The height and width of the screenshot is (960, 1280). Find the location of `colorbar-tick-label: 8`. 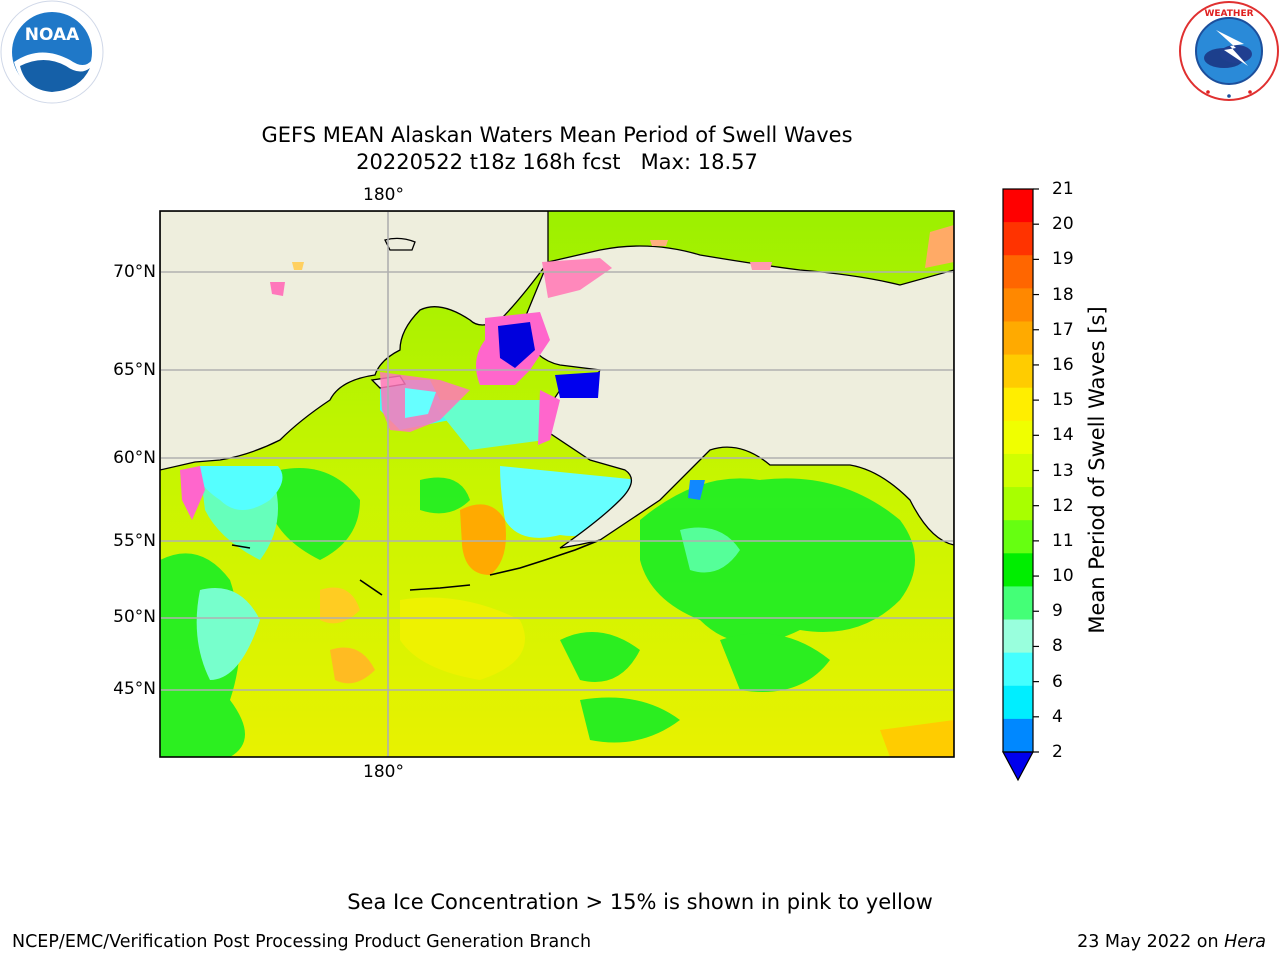

colorbar-tick-label: 8 is located at coordinates (1057, 646).